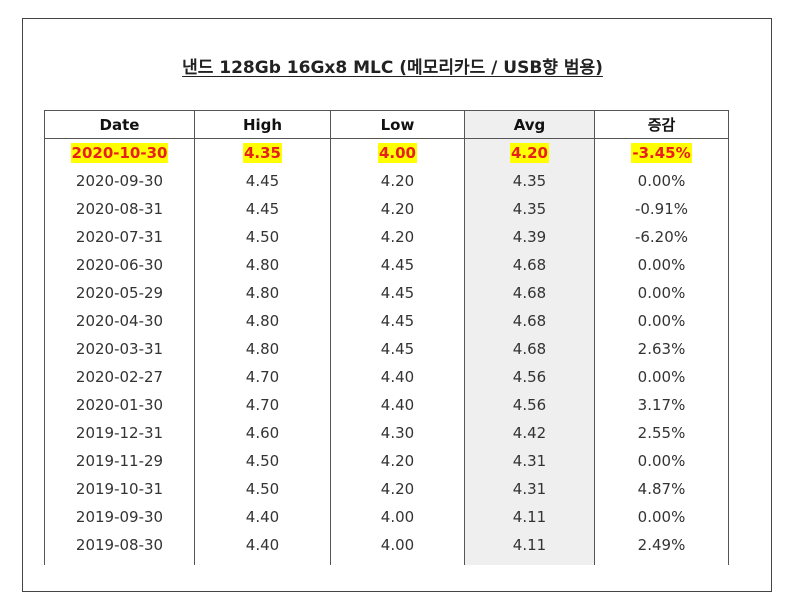 This screenshot has height=604, width=785. Describe the element at coordinates (262, 152) in the screenshot. I see `cell-high: 4.35` at that location.